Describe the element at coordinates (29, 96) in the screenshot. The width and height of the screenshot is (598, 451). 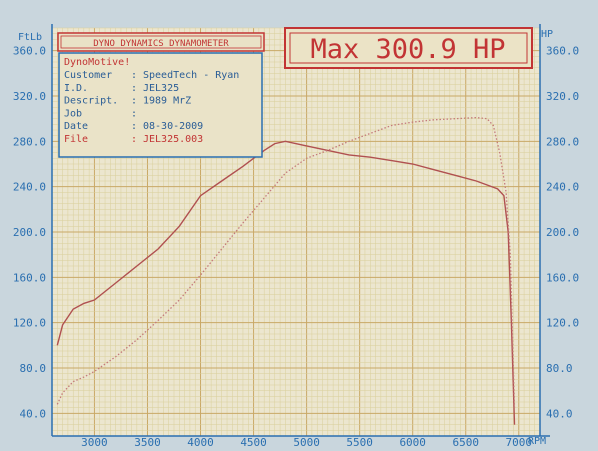
I see `y-left-tick-label: 320.0` at that location.